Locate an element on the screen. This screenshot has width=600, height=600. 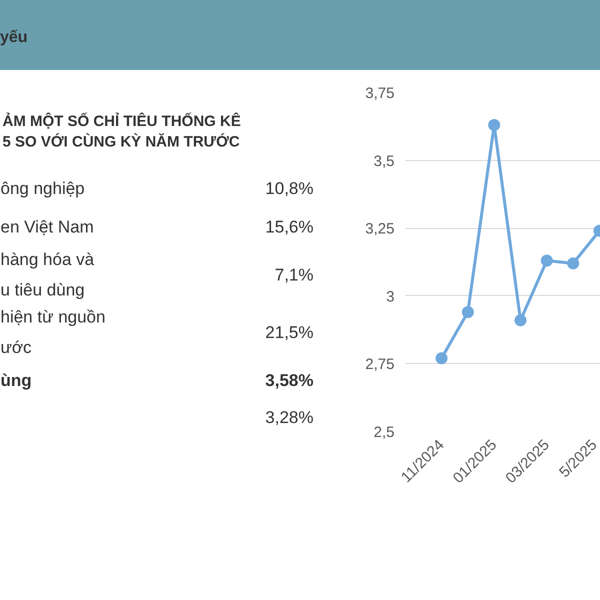
text: 3,58% is located at coordinates (289, 380).